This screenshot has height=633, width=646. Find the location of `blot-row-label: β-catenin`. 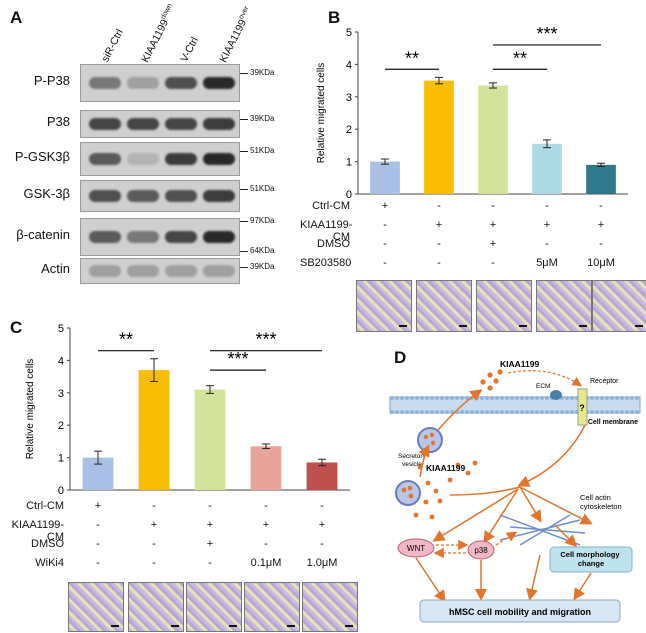

blot-row-label: β-catenin is located at coordinates (43, 234).